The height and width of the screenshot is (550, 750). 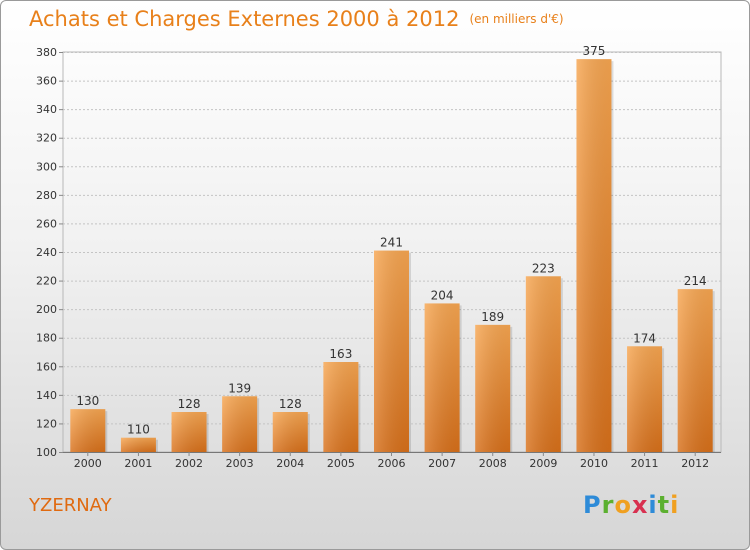 What do you see at coordinates (239, 388) in the screenshot?
I see `data-label: 139` at bounding box center [239, 388].